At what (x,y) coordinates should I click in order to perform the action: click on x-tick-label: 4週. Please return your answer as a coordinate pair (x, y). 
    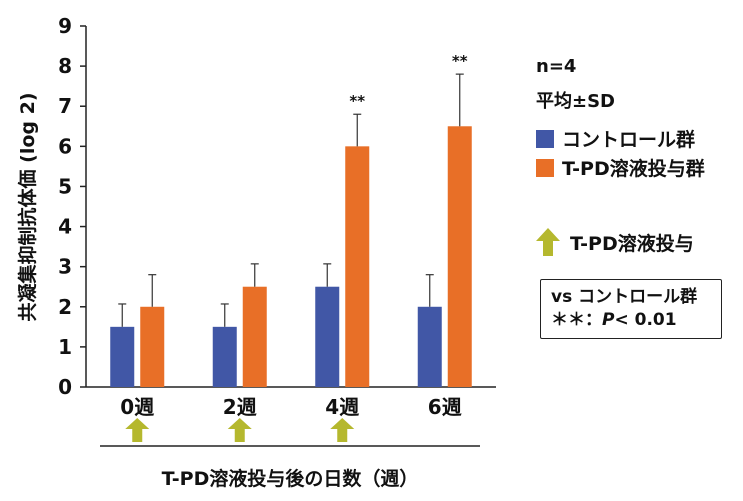
    Looking at the image, I should click on (342, 407).